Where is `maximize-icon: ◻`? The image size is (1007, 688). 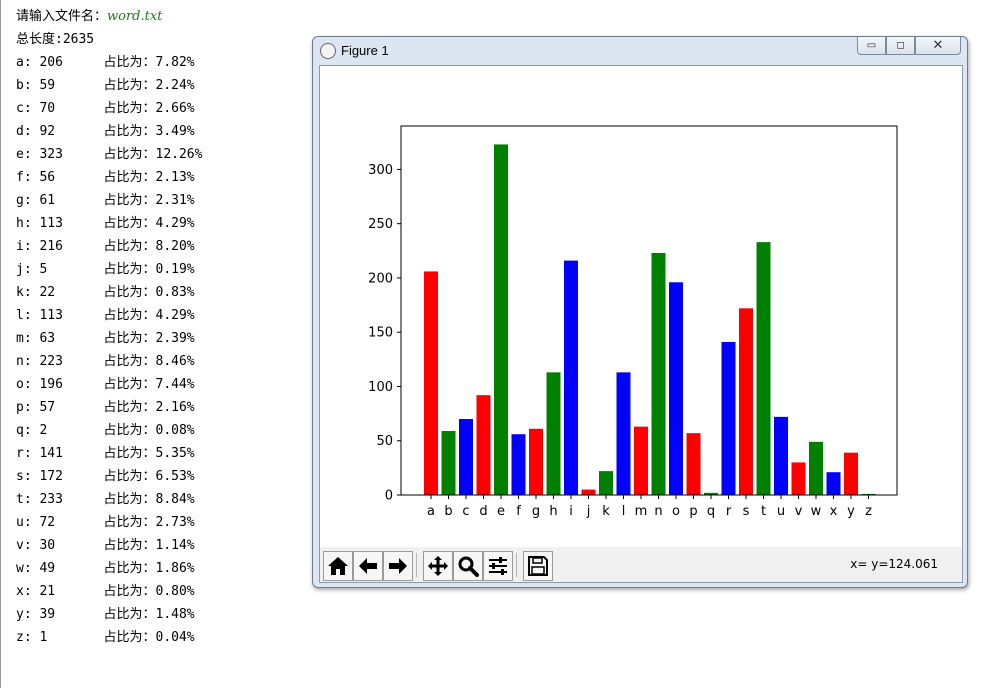
maximize-icon: ◻ is located at coordinates (900, 45).